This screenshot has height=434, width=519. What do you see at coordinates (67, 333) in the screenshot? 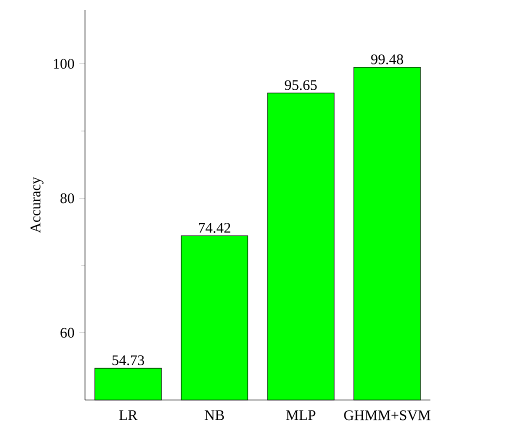
I see `y-tick-label: 60` at bounding box center [67, 333].